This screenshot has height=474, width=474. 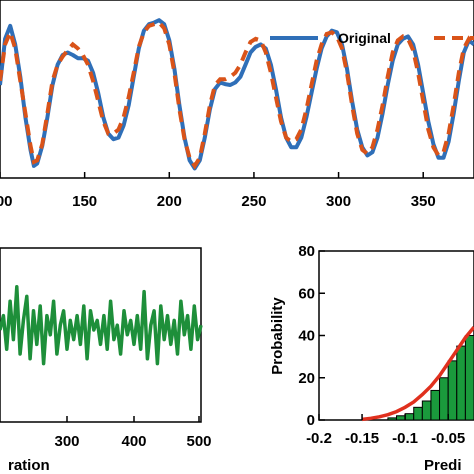 I want to click on bottom-right-xlabel: Predi, so click(x=443, y=465).